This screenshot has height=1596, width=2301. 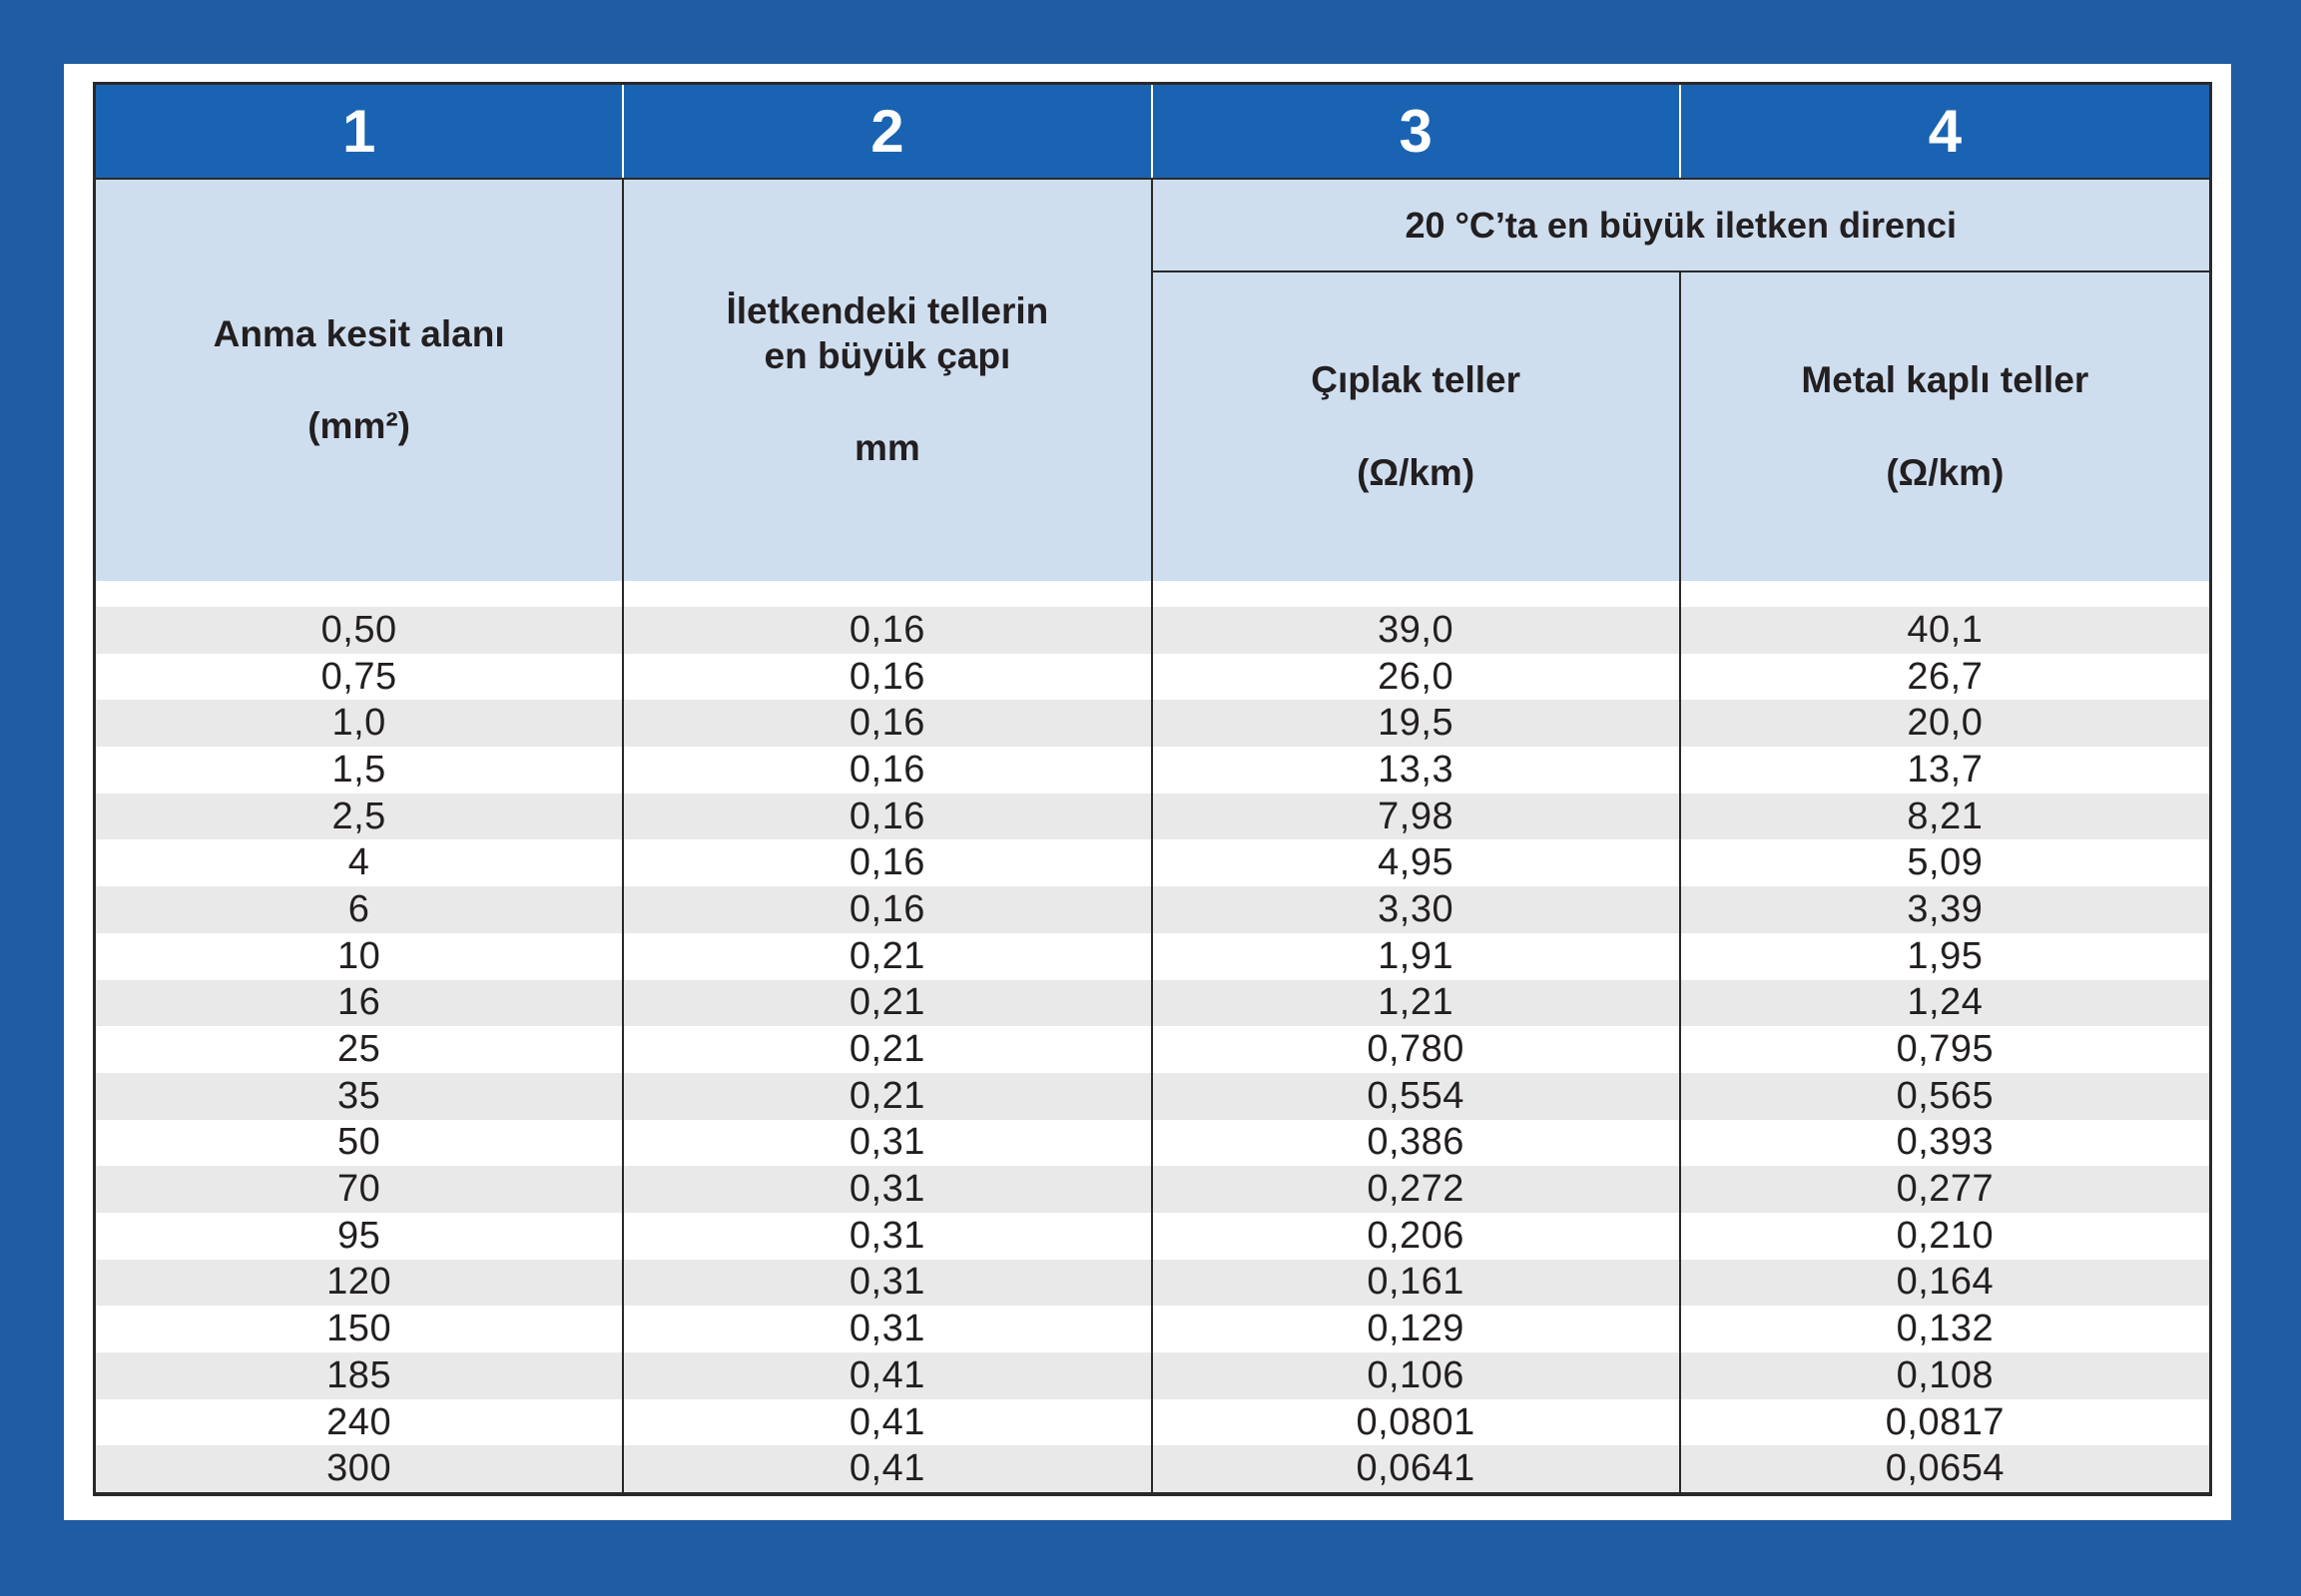 I want to click on table-cell: 0,795, so click(x=1945, y=1049).